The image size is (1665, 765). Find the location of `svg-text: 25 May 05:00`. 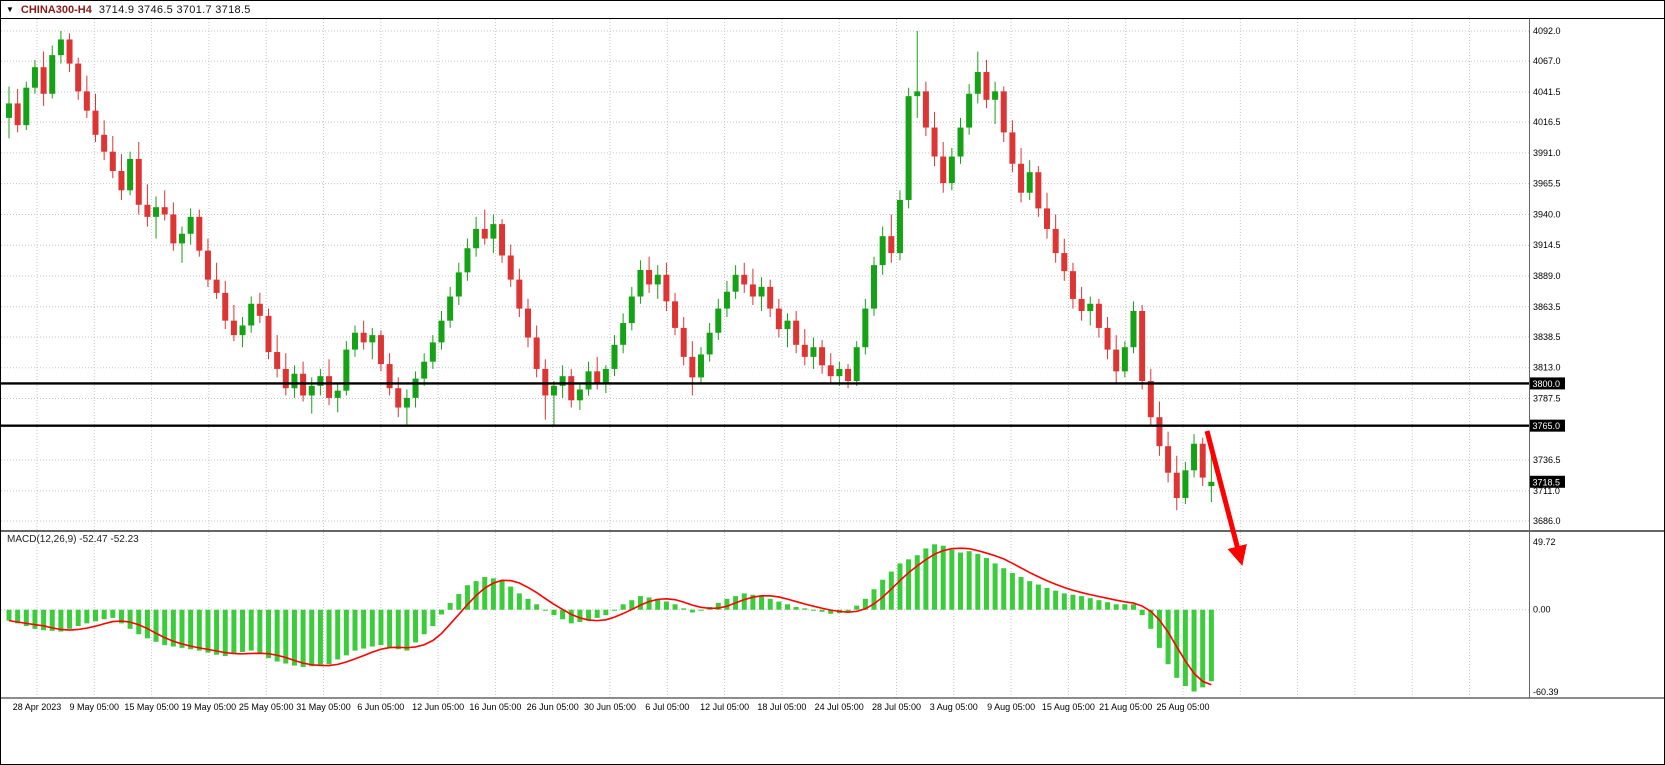

svg-text: 25 May 05:00 is located at coordinates (266, 707).